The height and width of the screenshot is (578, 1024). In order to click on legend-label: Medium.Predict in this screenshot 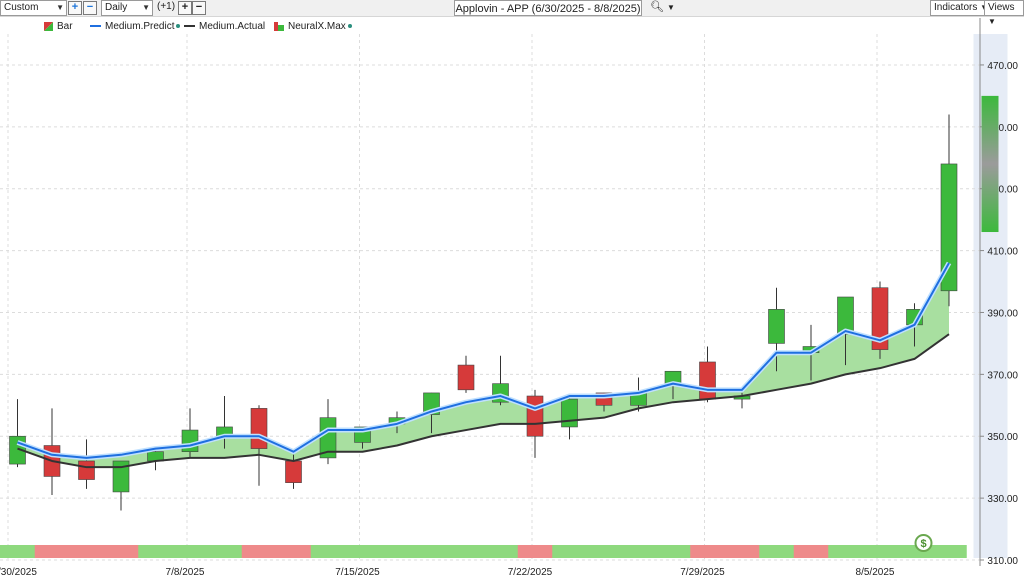, I will do `click(140, 26)`.